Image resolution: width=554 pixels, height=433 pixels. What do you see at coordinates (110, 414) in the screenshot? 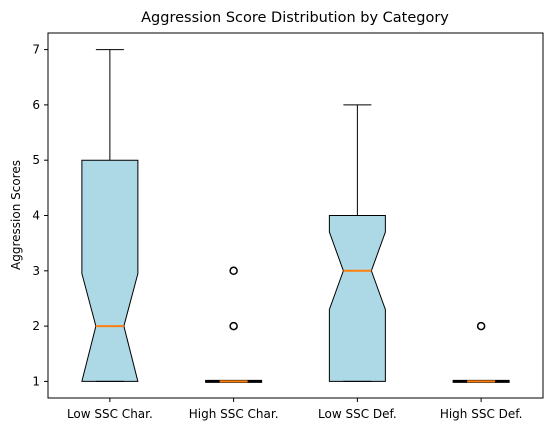
I see `x-tick-label-0: Low SSC Char.` at bounding box center [110, 414].